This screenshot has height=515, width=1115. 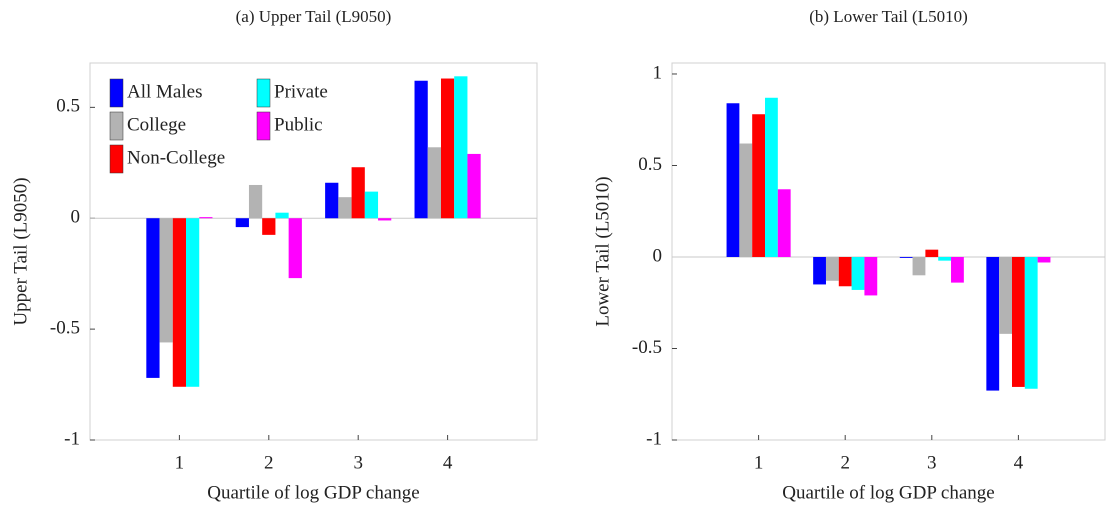 I want to click on y-axis-label: Lower Tail (L5010), so click(x=602, y=251).